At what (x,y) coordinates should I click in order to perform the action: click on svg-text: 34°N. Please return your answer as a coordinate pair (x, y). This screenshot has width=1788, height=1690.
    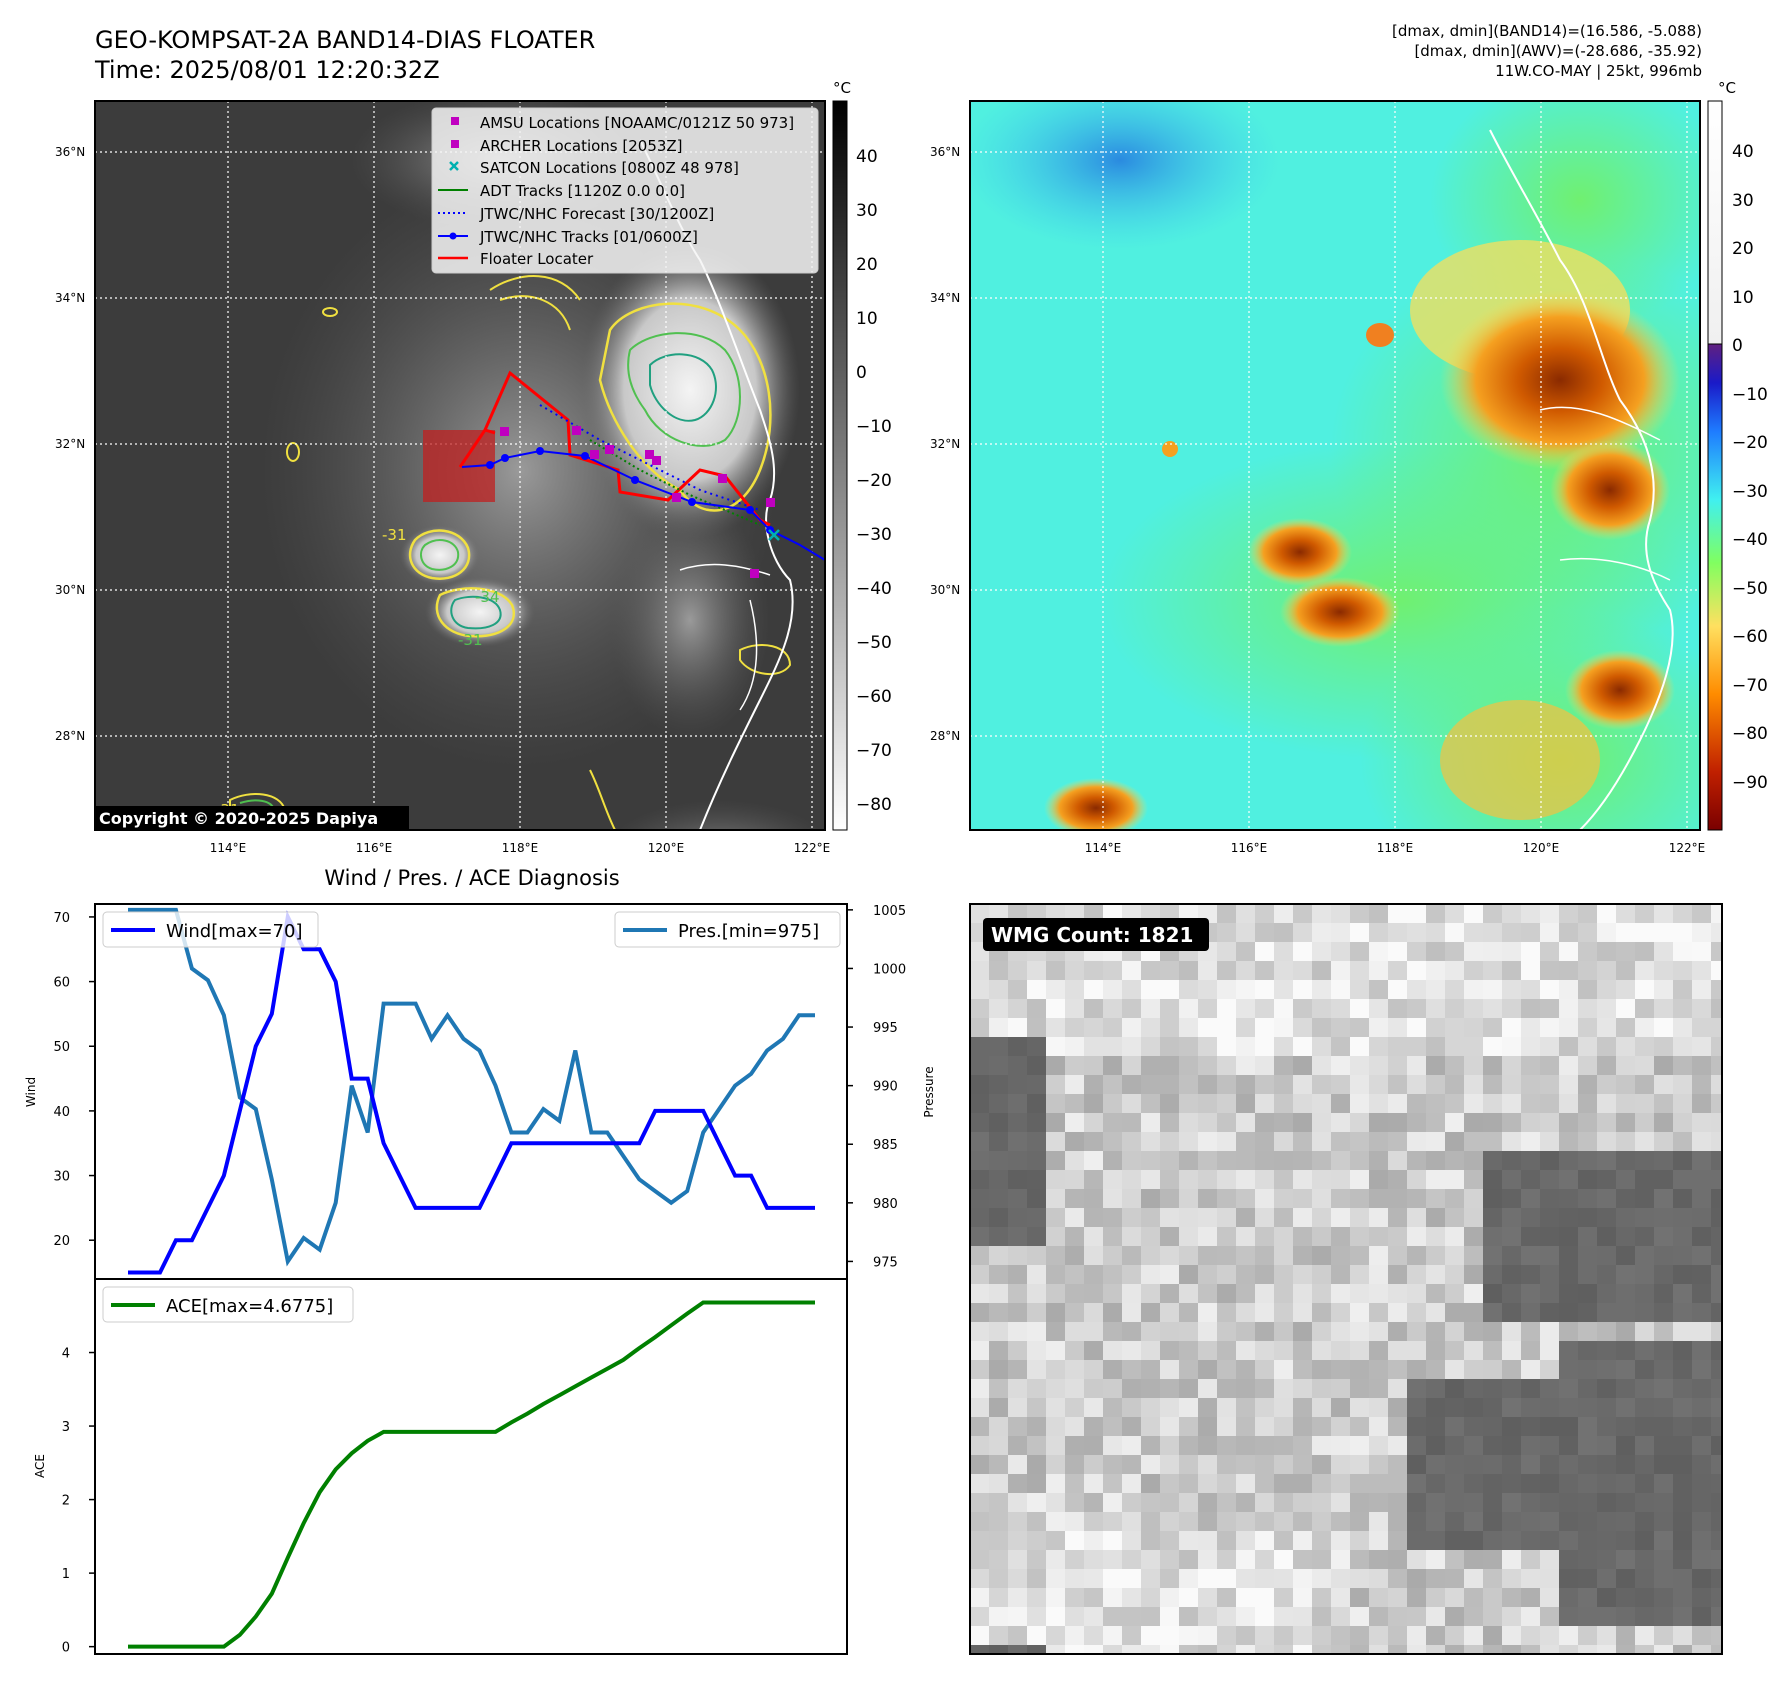
    Looking at the image, I should click on (70, 298).